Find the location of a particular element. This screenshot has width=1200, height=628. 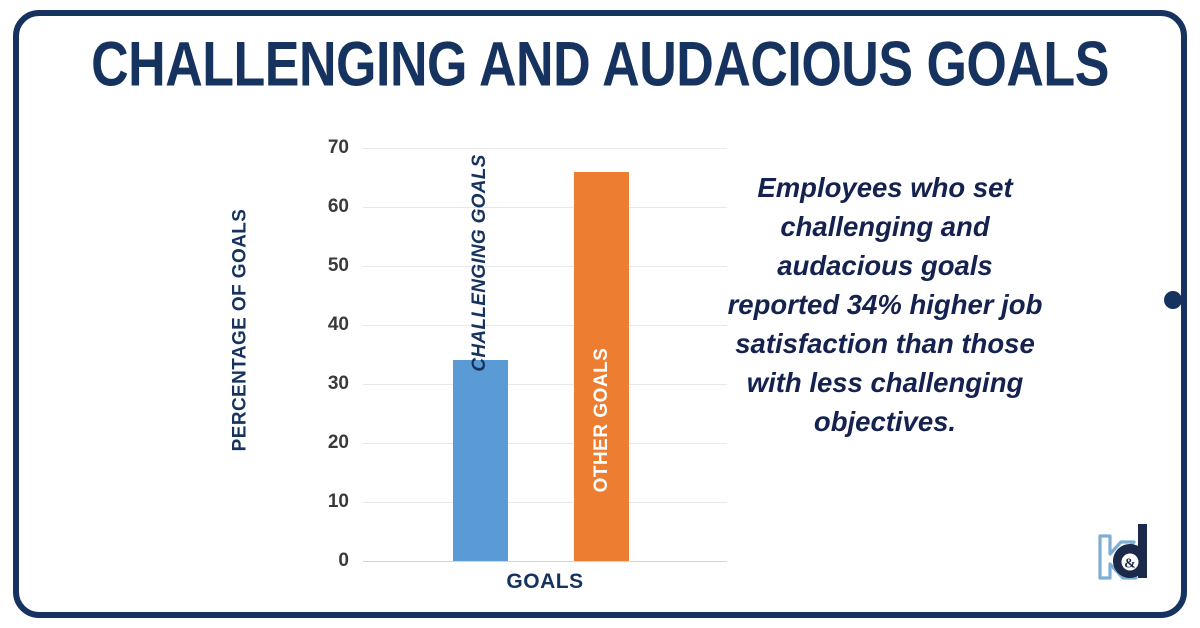

logo-ampersand-disc is located at coordinates (1130, 562).